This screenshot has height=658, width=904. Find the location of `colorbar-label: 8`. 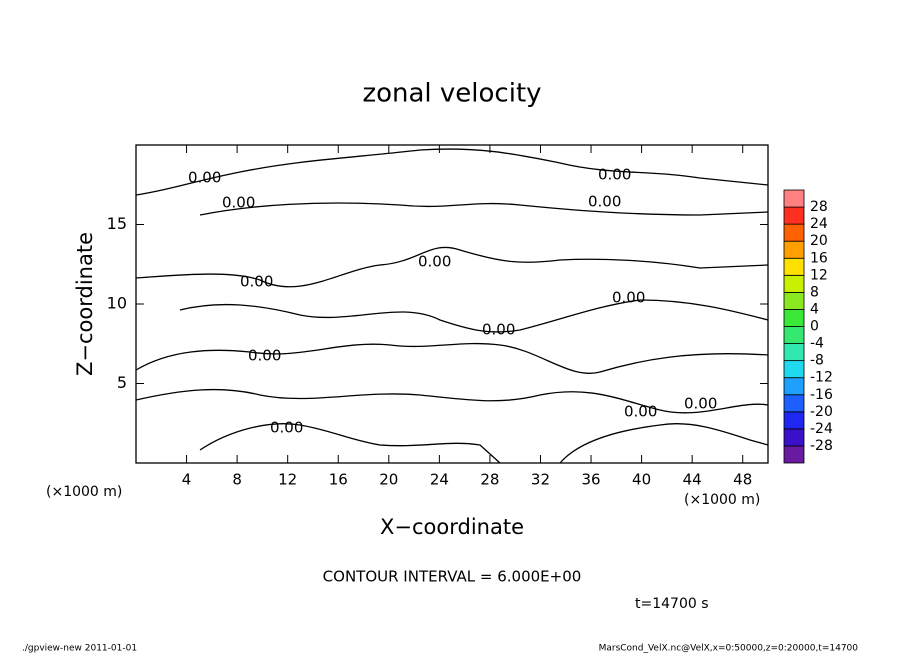

colorbar-label: 8 is located at coordinates (814, 292).